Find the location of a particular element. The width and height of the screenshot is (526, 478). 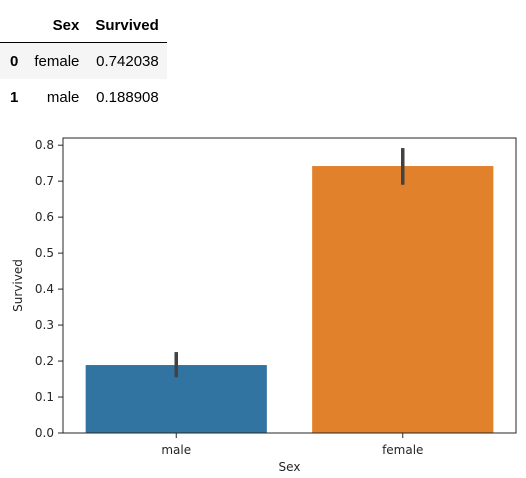

y-tick-label: 0.0 is located at coordinates (44, 433).